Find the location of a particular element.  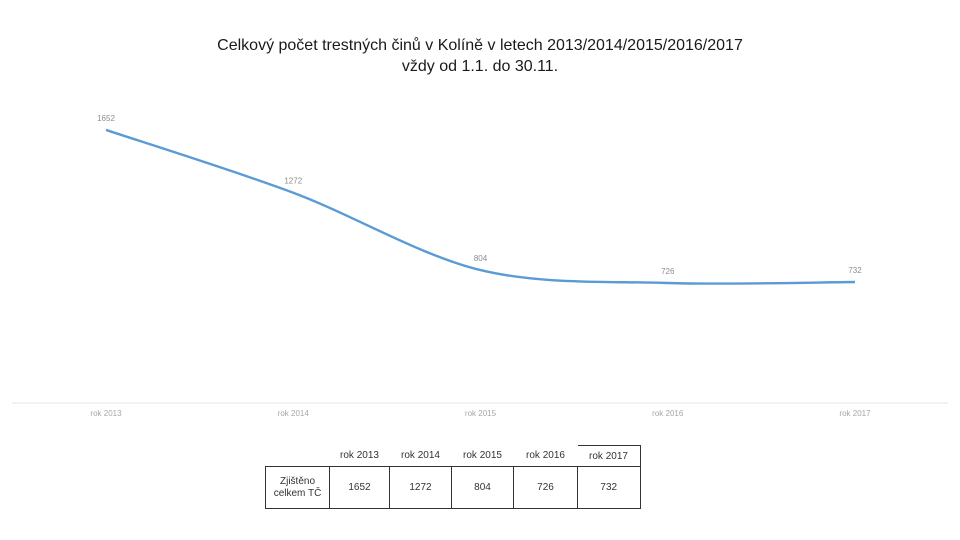

x-tick-label: rok 2013 is located at coordinates (106, 413).